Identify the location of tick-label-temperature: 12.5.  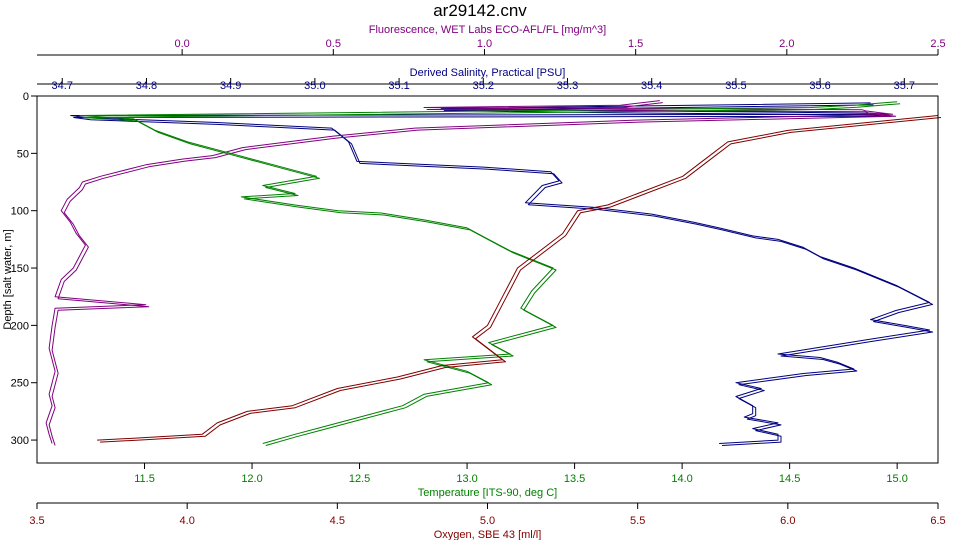
(359, 479).